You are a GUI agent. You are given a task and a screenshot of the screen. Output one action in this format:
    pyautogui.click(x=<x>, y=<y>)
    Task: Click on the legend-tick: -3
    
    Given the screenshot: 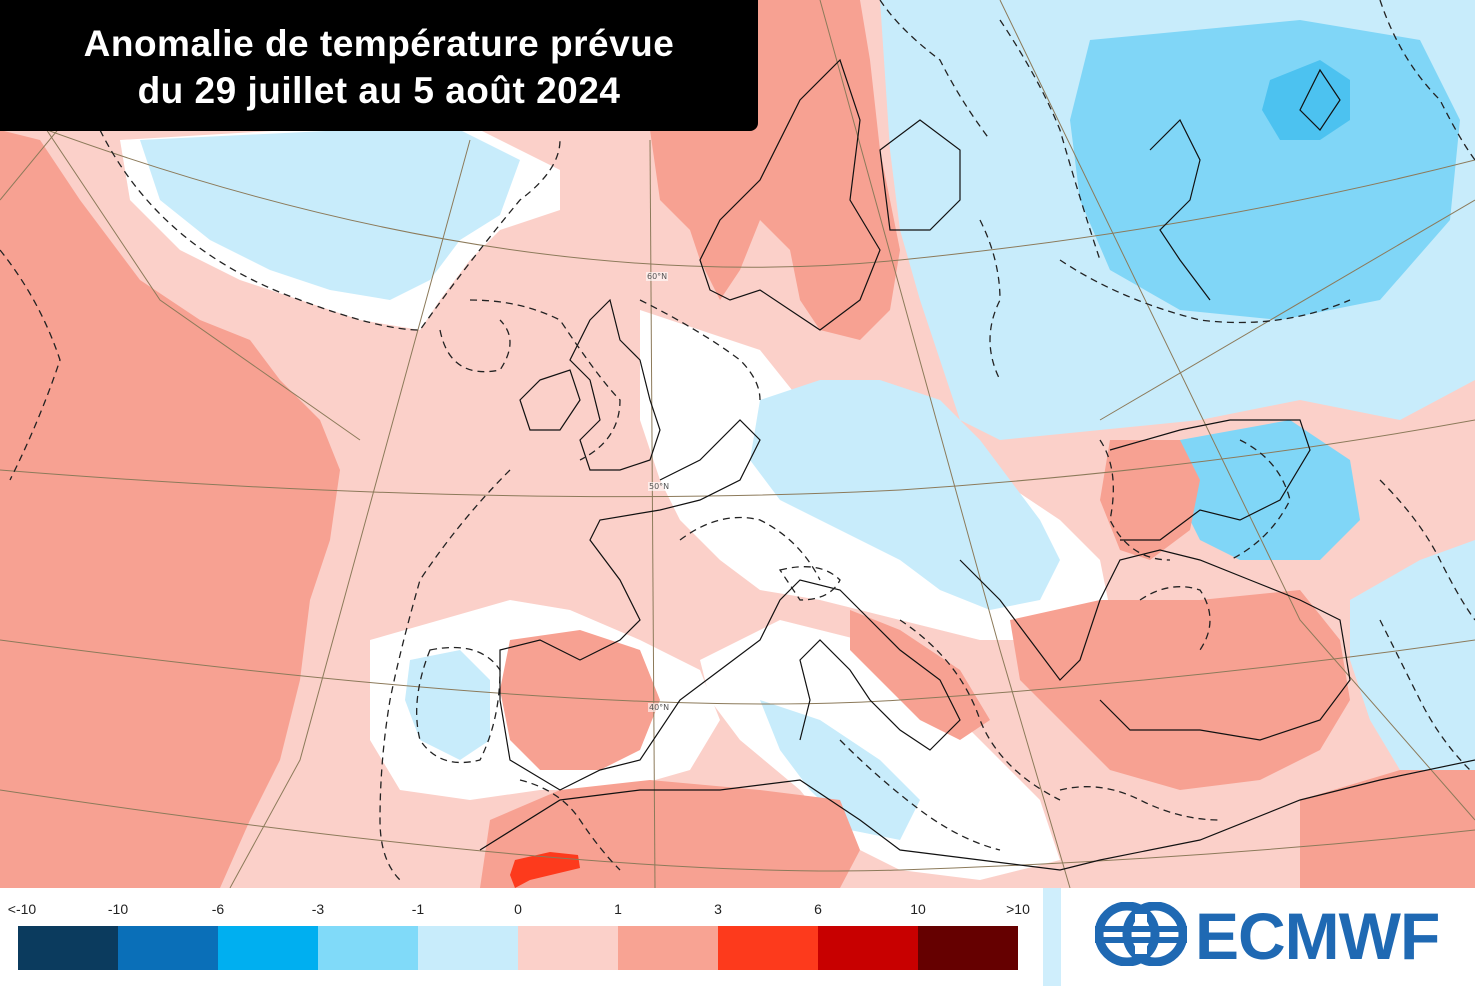 What is the action you would take?
    pyautogui.click(x=318, y=909)
    